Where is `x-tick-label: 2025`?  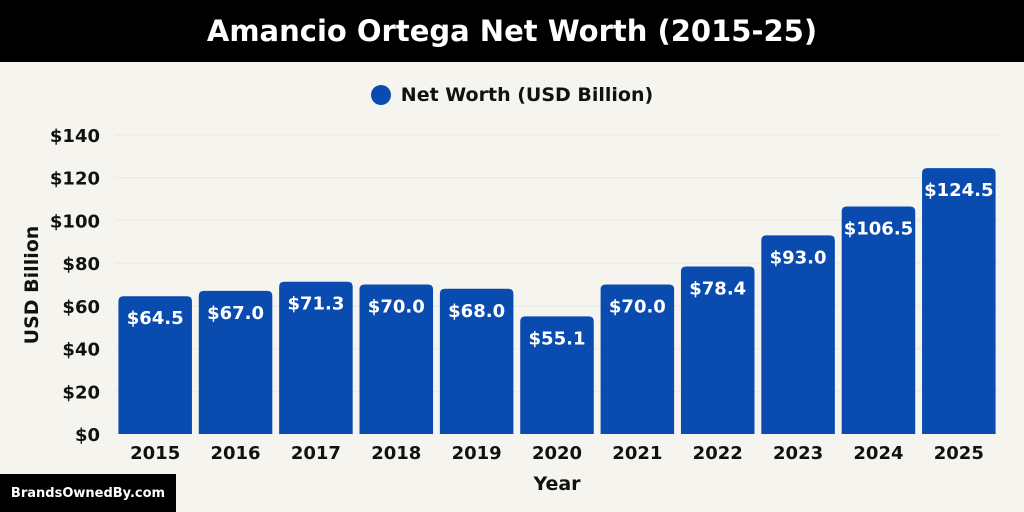
x-tick-label: 2025 is located at coordinates (959, 453).